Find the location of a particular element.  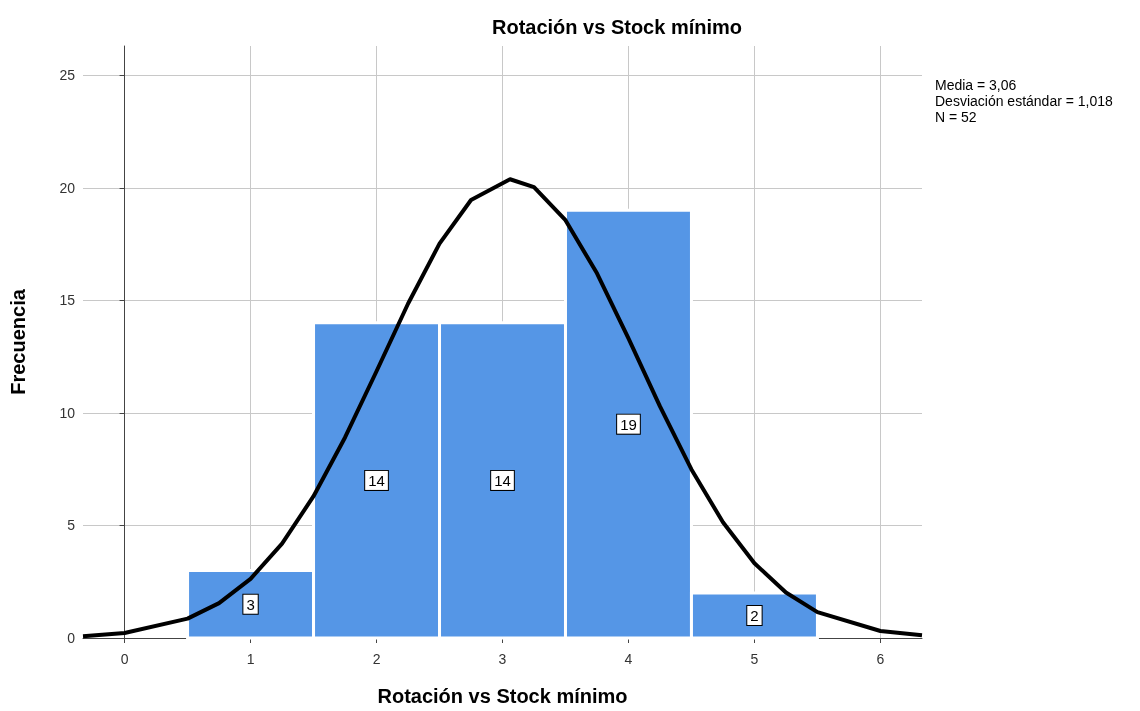

x-tick-label: 1 is located at coordinates (250, 659).